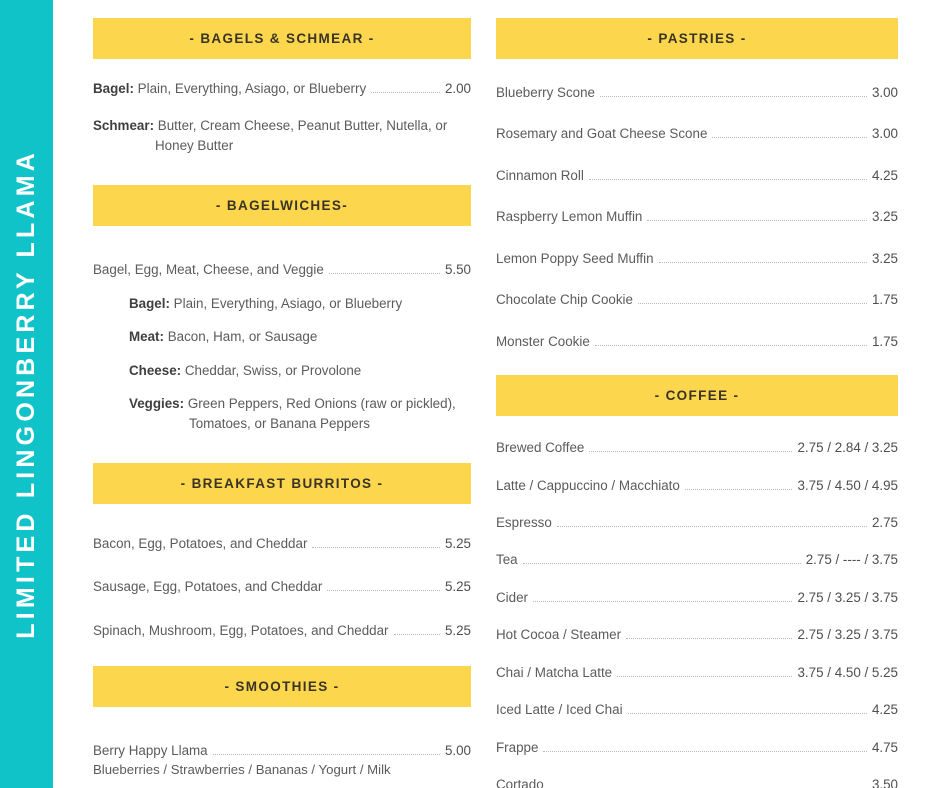  What do you see at coordinates (545, 92) in the screenshot?
I see `menu-item-blueberry-scone-name: Blueberry Scone` at bounding box center [545, 92].